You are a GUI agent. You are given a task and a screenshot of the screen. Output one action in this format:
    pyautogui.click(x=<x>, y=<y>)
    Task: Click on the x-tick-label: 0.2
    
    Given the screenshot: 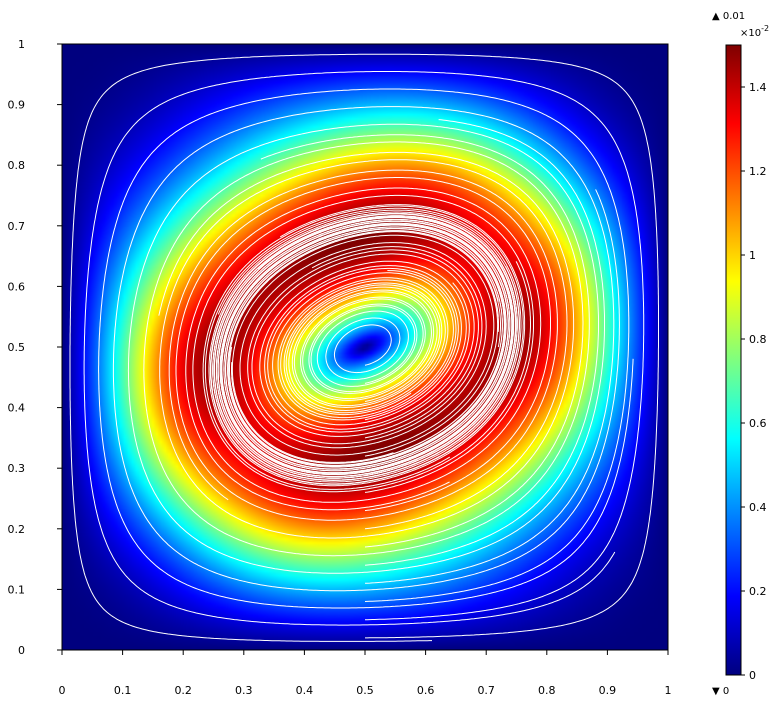 What is the action you would take?
    pyautogui.click(x=183, y=690)
    